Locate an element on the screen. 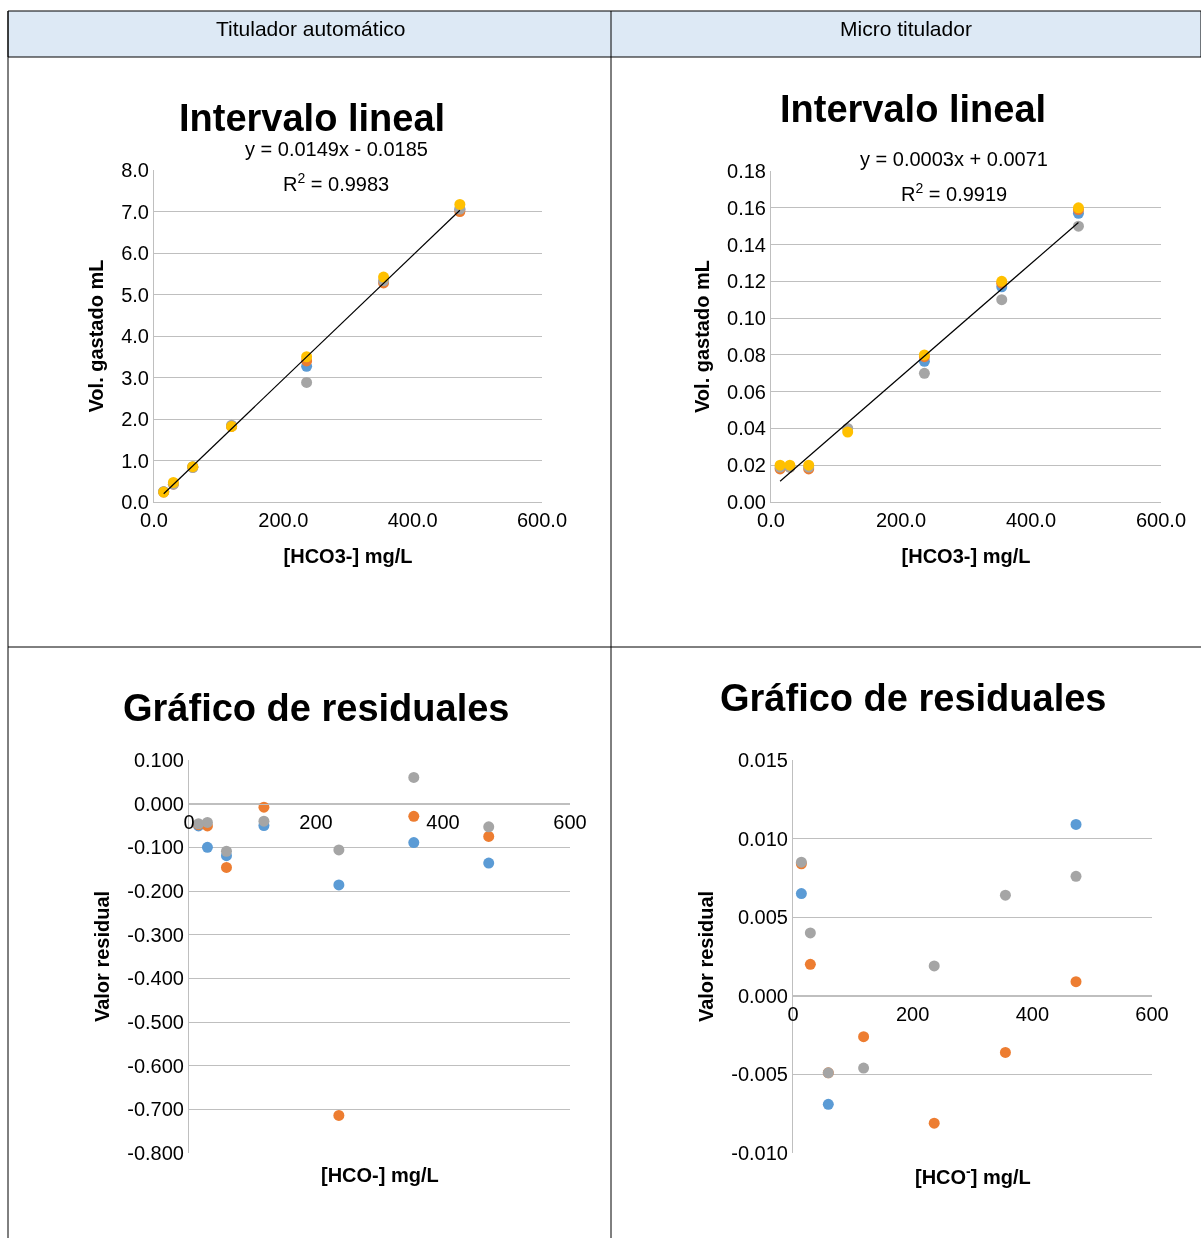  y-tick-label: 0.015 is located at coordinates (762, 760).